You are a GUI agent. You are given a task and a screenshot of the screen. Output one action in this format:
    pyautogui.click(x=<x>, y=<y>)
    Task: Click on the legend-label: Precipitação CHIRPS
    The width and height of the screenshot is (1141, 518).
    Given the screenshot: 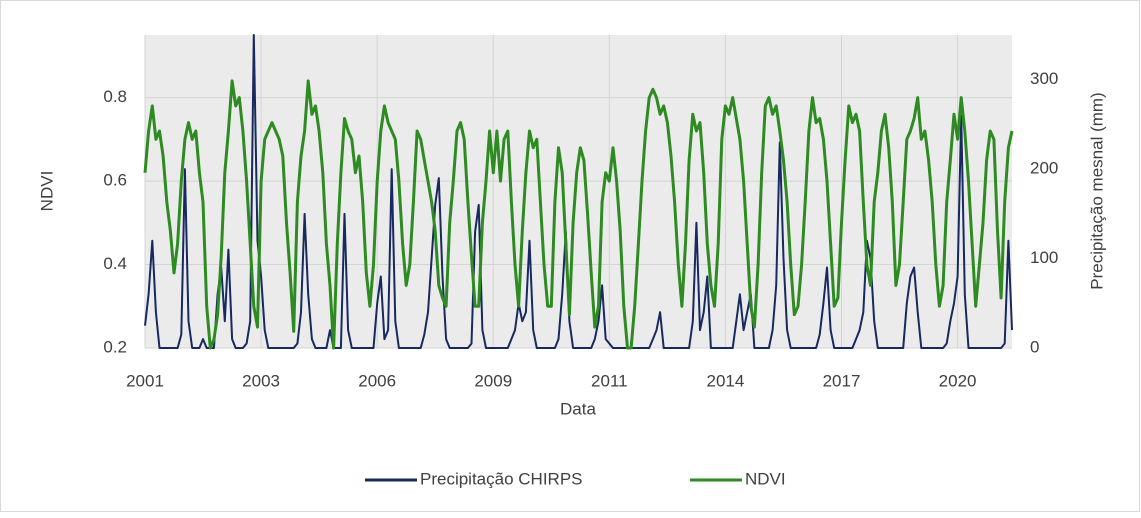 What is the action you would take?
    pyautogui.click(x=501, y=478)
    